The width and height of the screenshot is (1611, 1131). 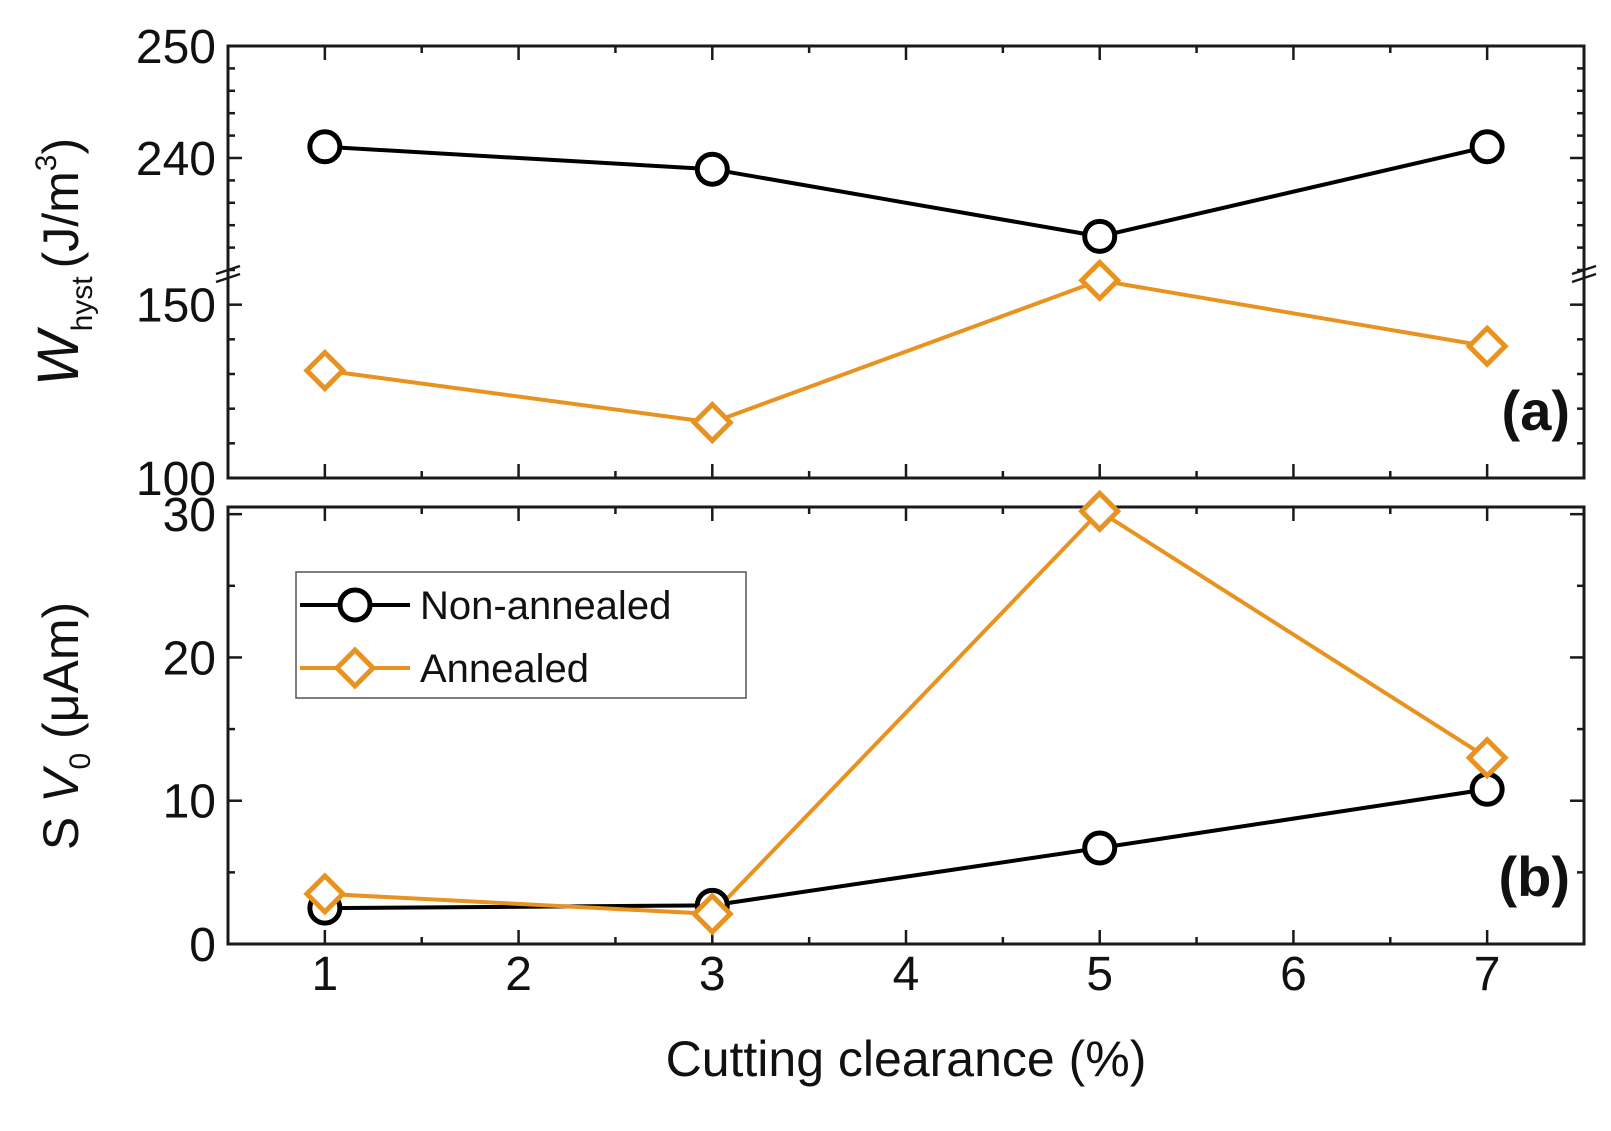 I want to click on panel-b-y-tick-label: 30, so click(x=189, y=515).